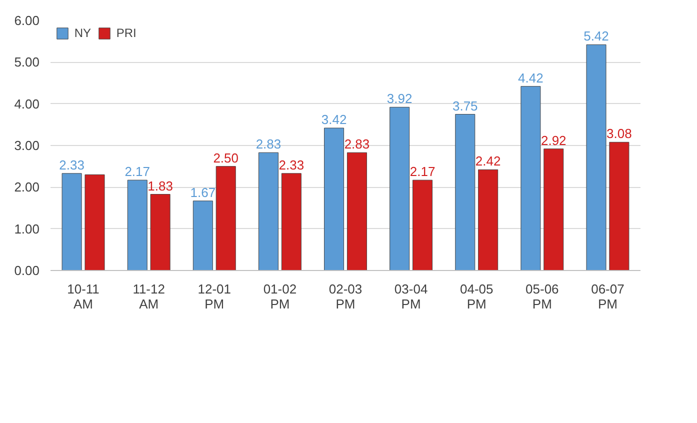 This screenshot has width=697, height=423. Describe the element at coordinates (27, 145) in the screenshot. I see `y-tick-label: 3.00` at that location.